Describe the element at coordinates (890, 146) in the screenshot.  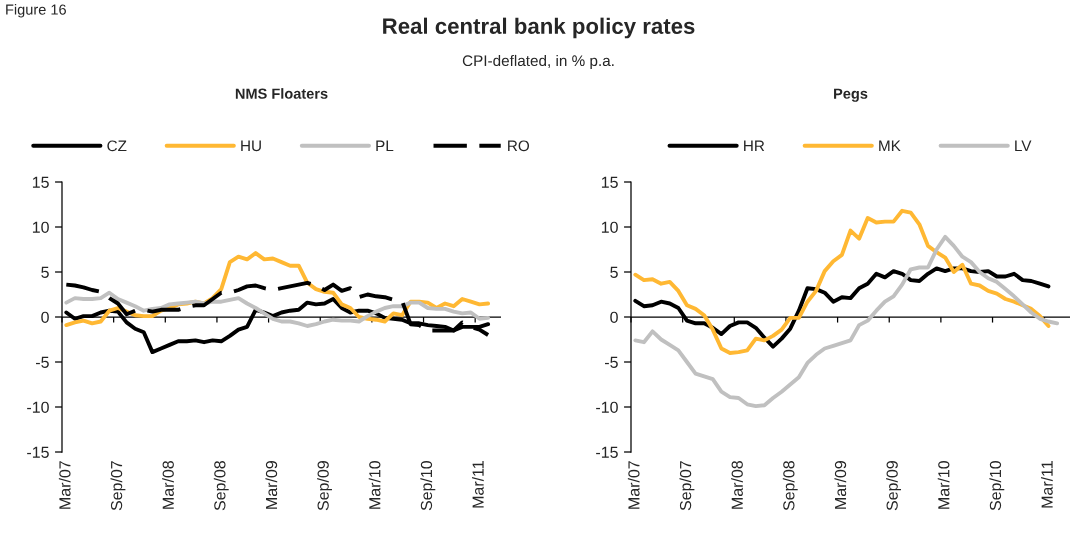
I see `legend-label: MK` at that location.